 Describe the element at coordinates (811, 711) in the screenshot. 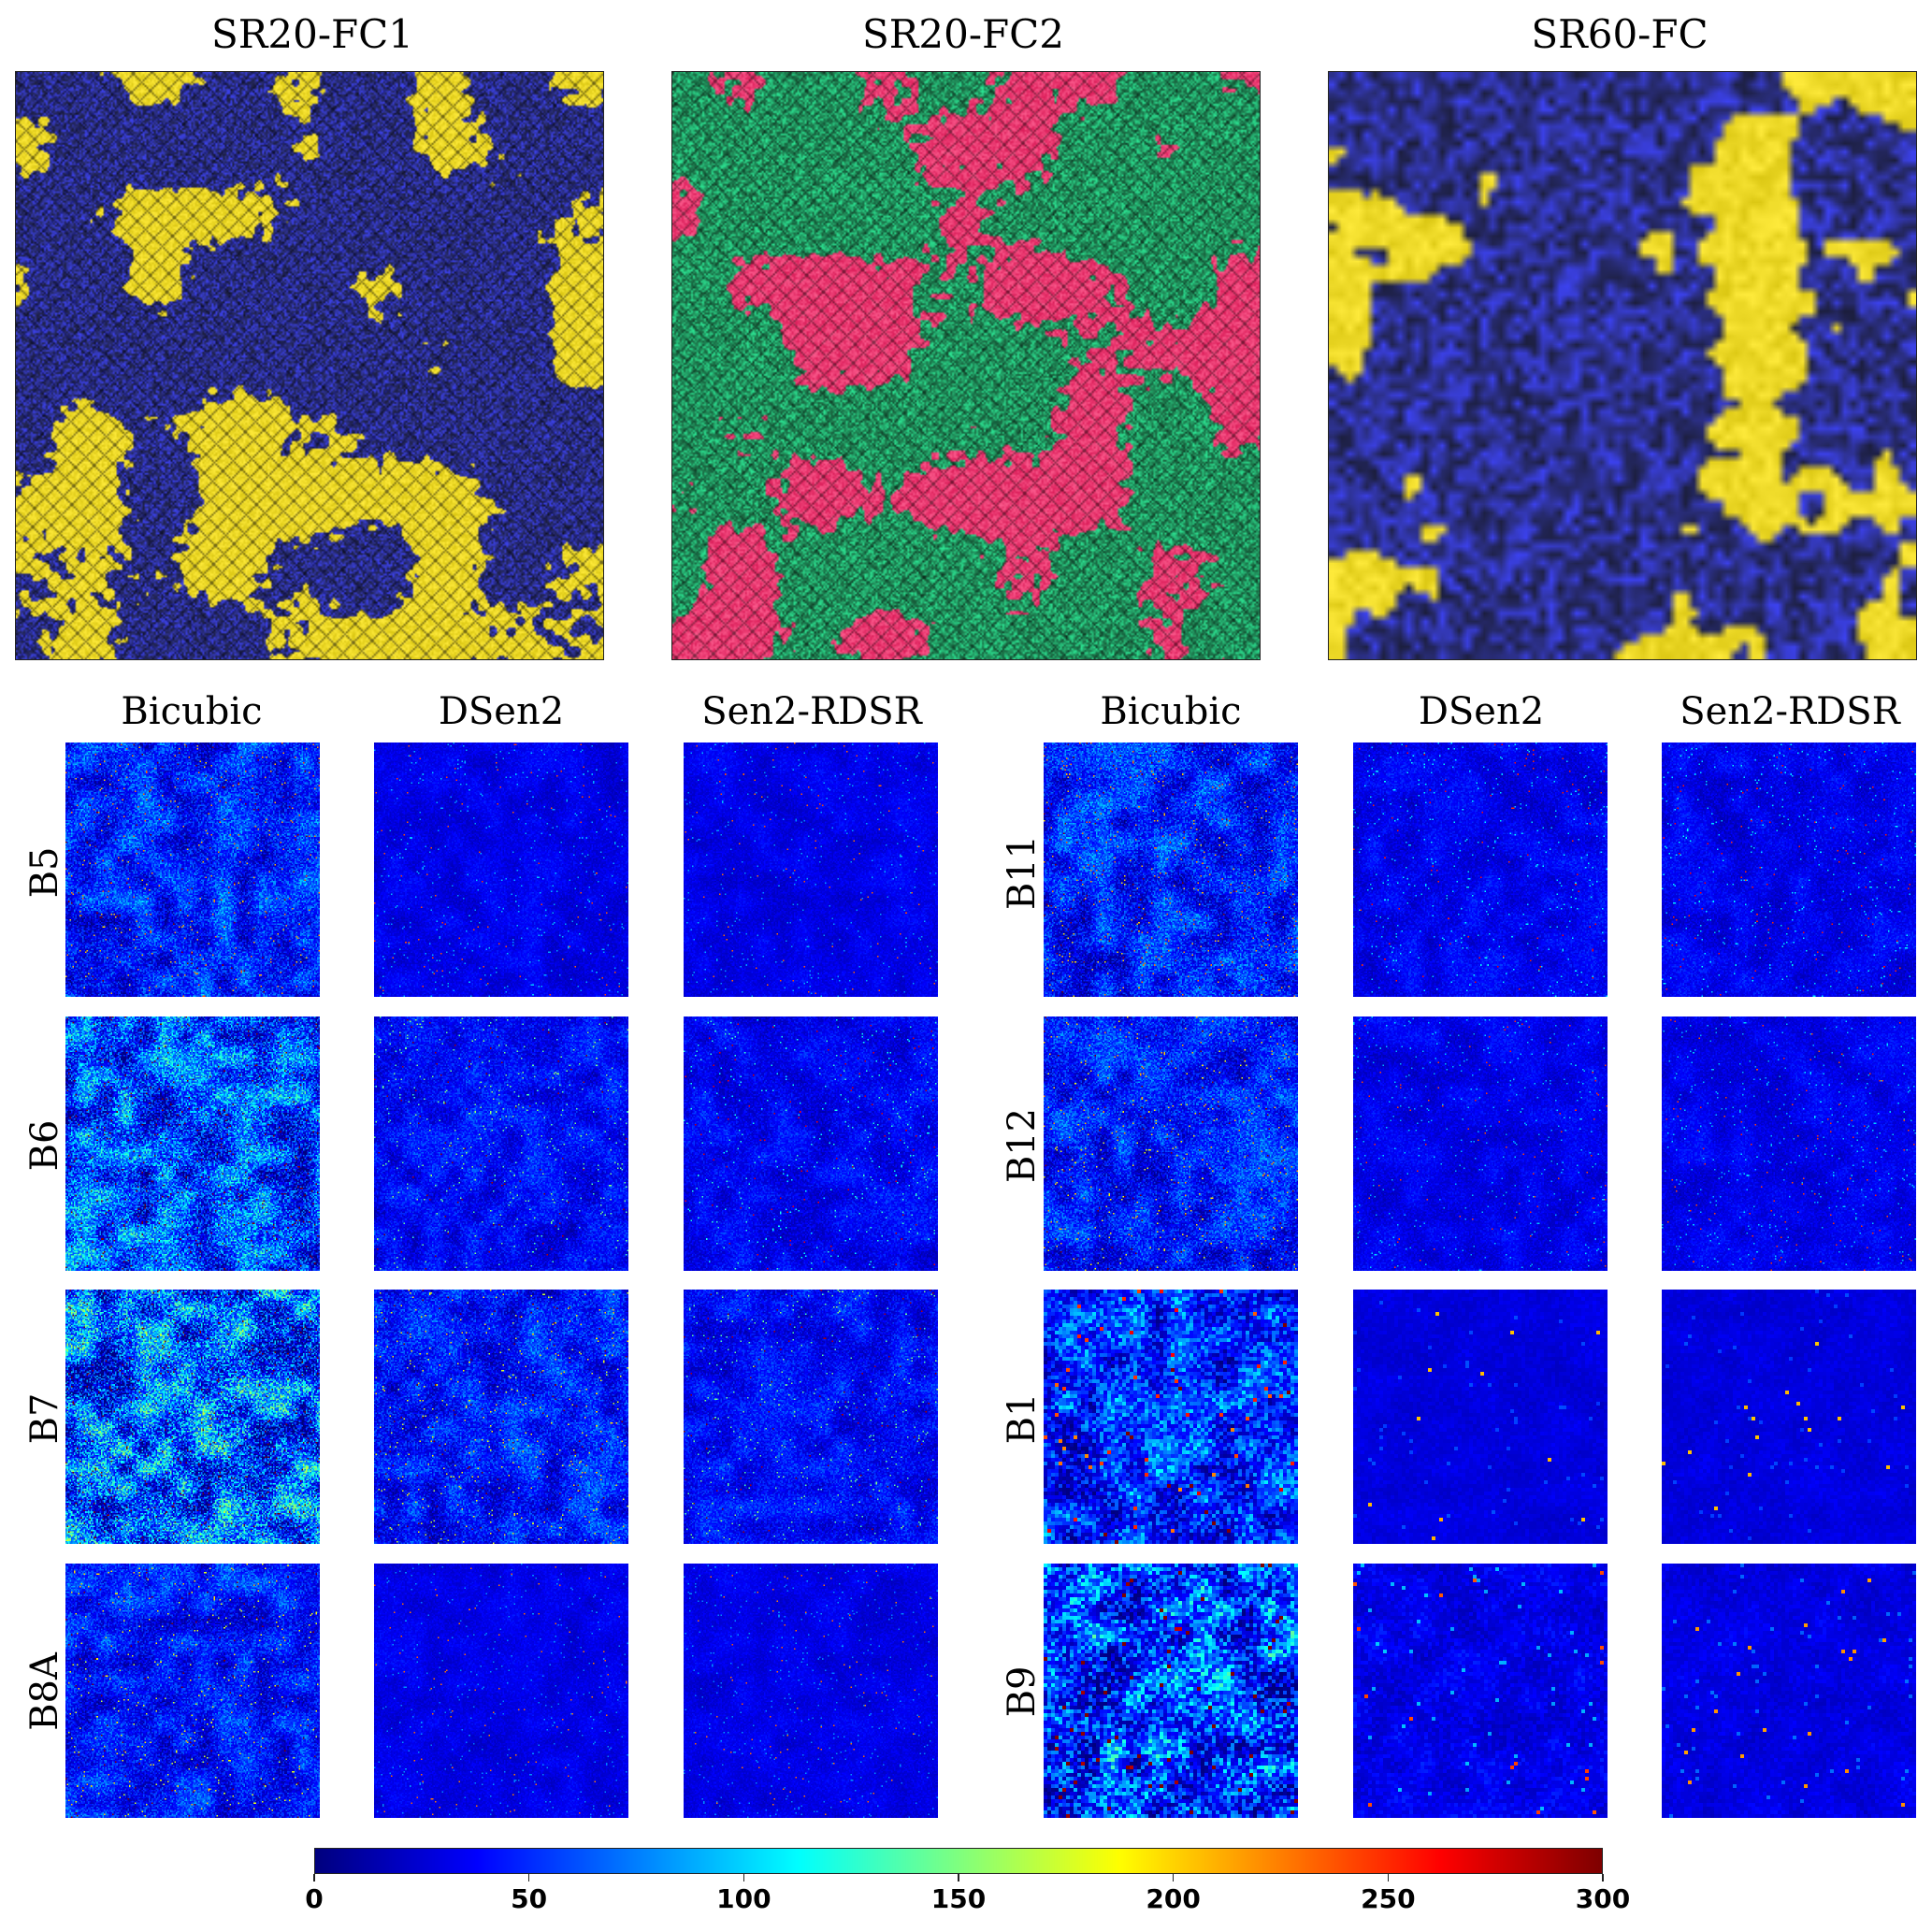

I see `col-header-left-sen2rdsr: Sen2-RDSR` at that location.